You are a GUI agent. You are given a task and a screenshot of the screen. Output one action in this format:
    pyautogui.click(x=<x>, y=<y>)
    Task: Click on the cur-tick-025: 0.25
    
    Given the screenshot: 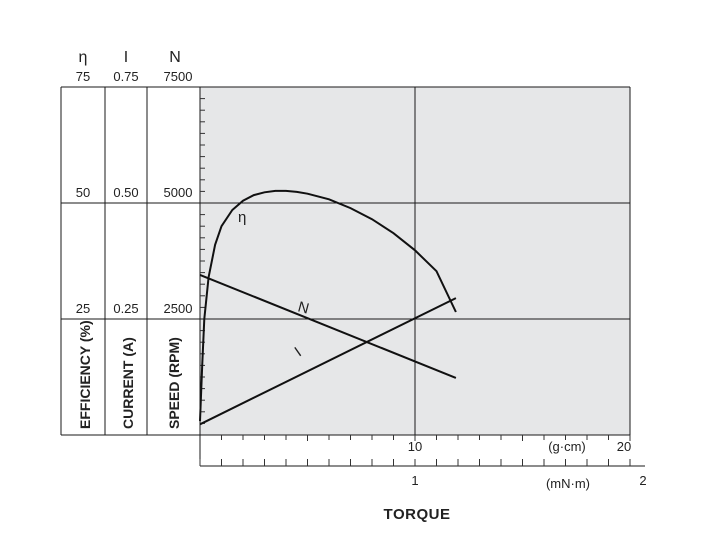 What is the action you would take?
    pyautogui.click(x=125, y=308)
    